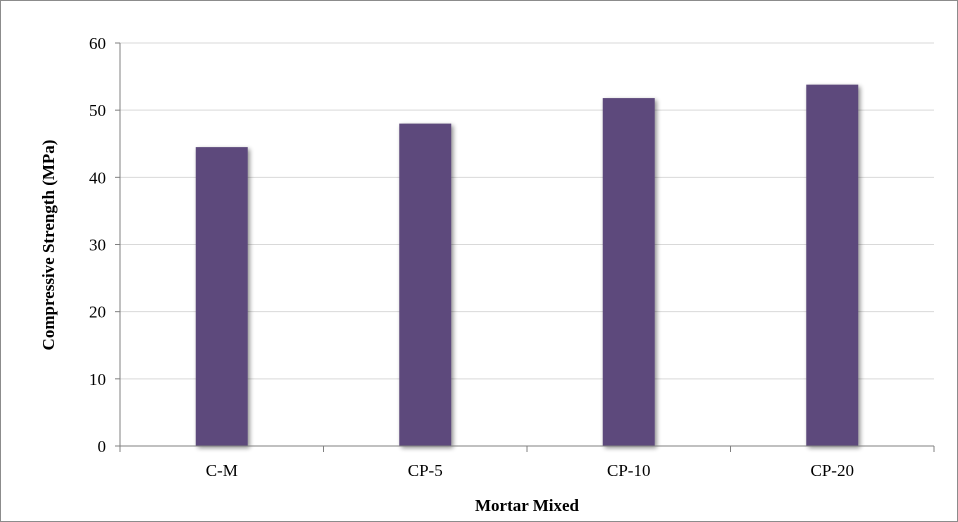 The image size is (958, 522). I want to click on bar-c-m, so click(221, 296).